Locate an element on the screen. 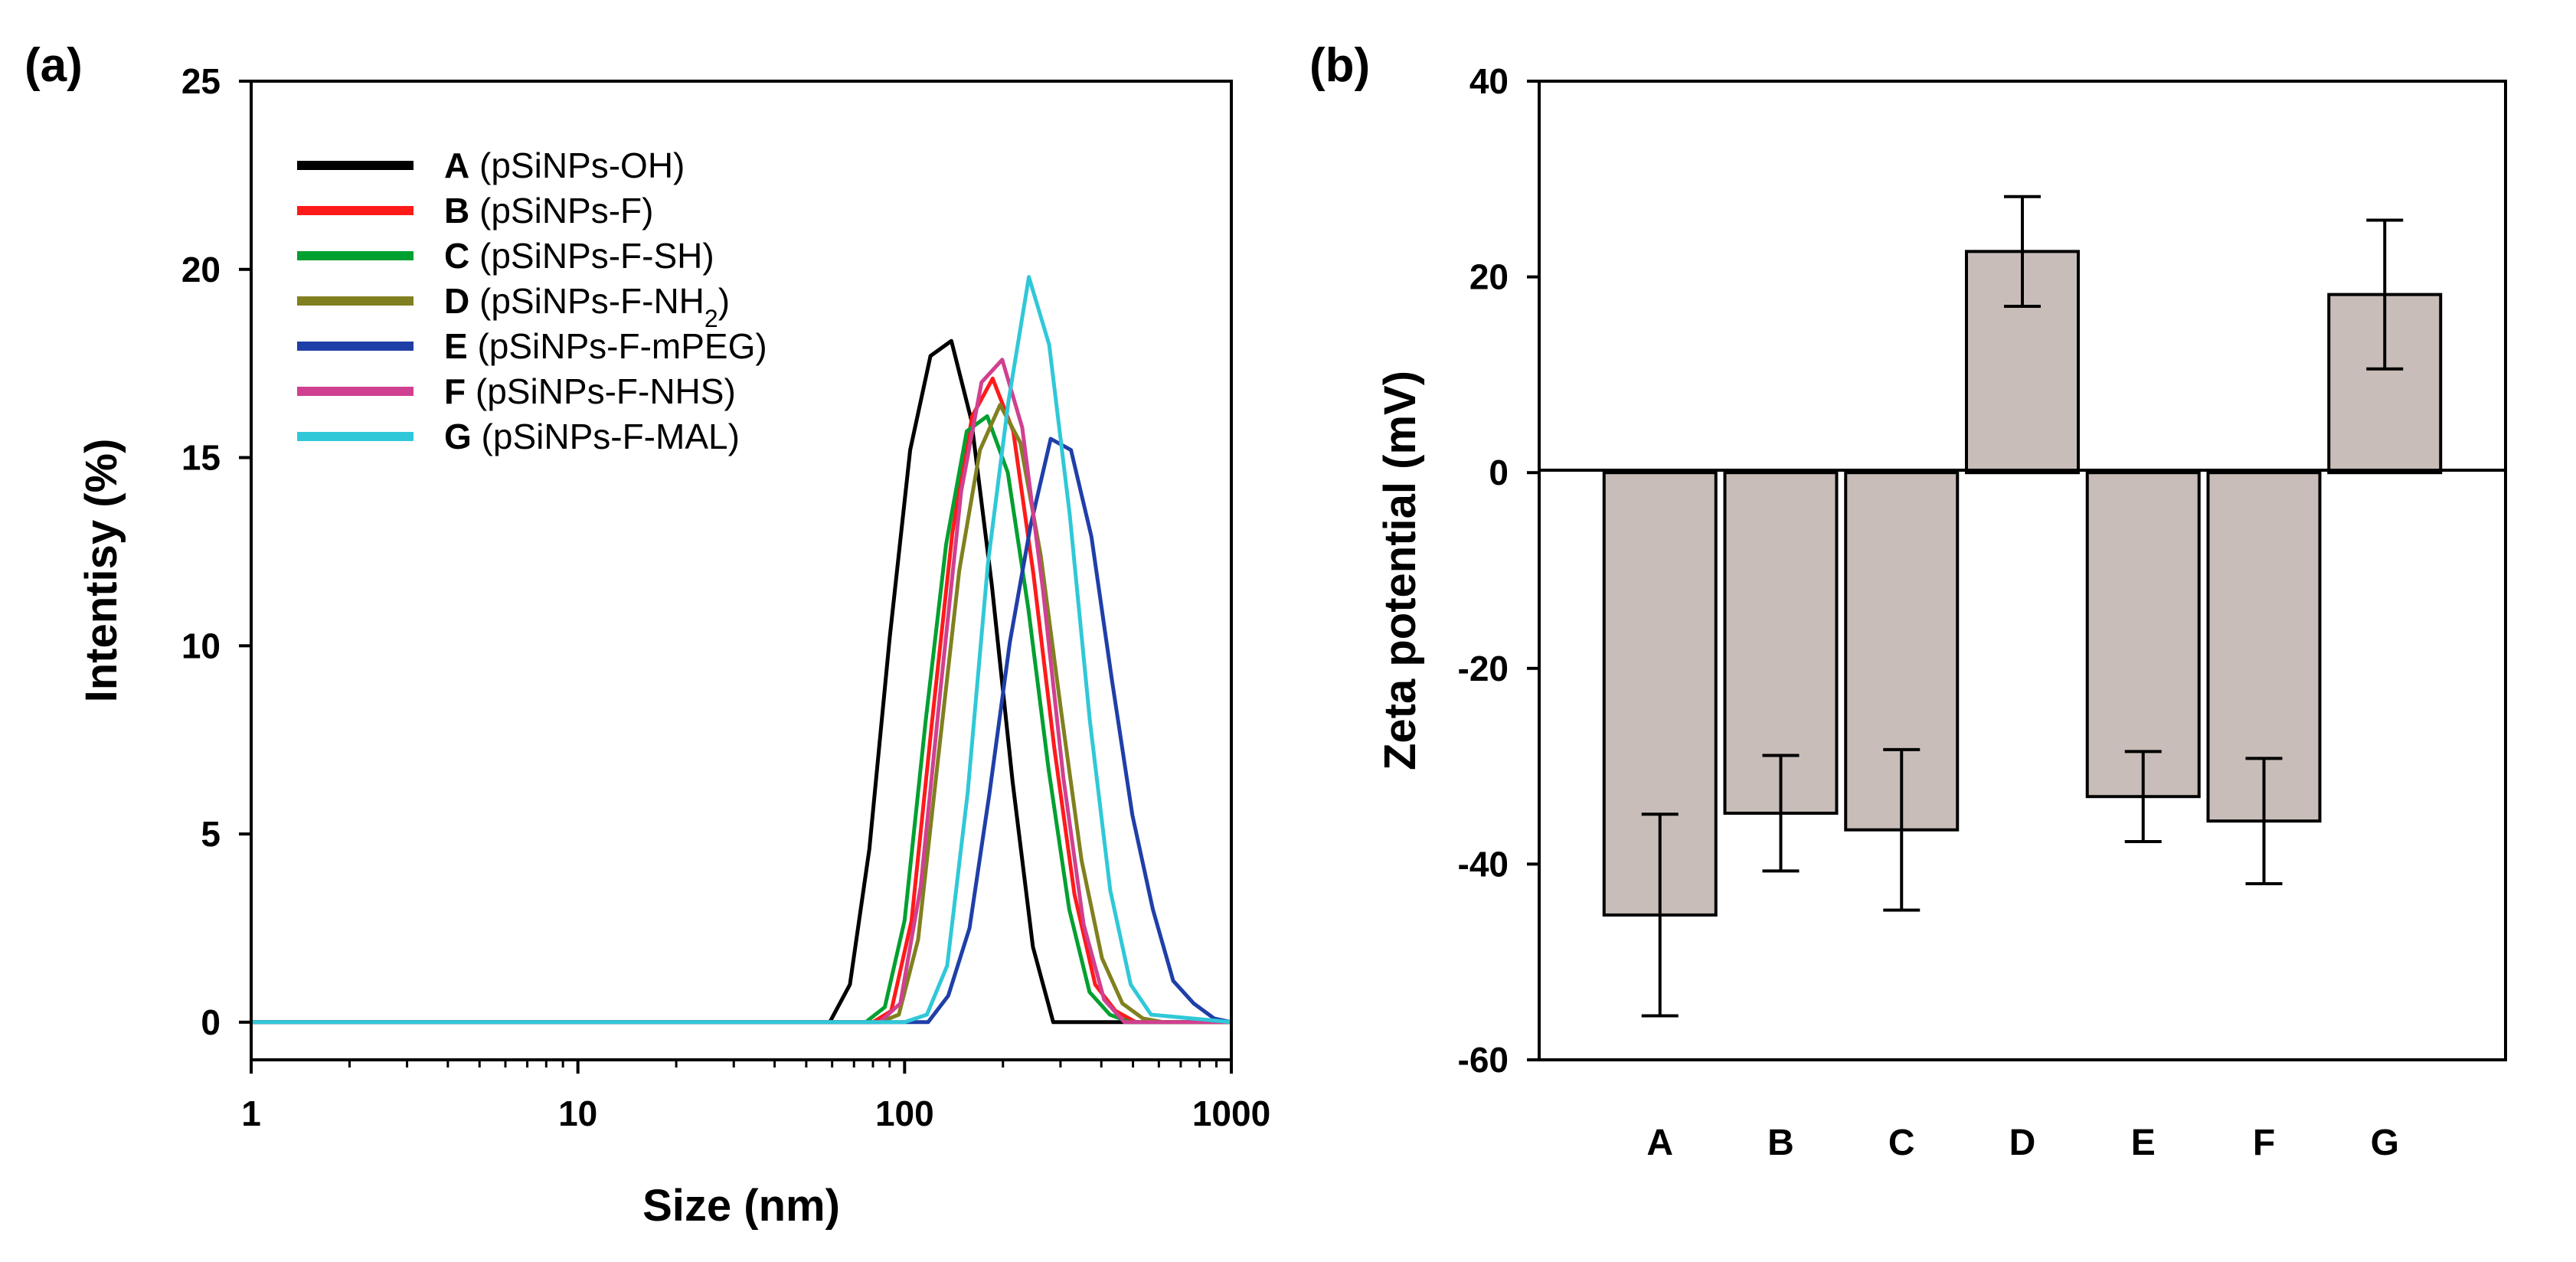  legend-name: (pSiNPs-F-NHS) is located at coordinates (601, 391).